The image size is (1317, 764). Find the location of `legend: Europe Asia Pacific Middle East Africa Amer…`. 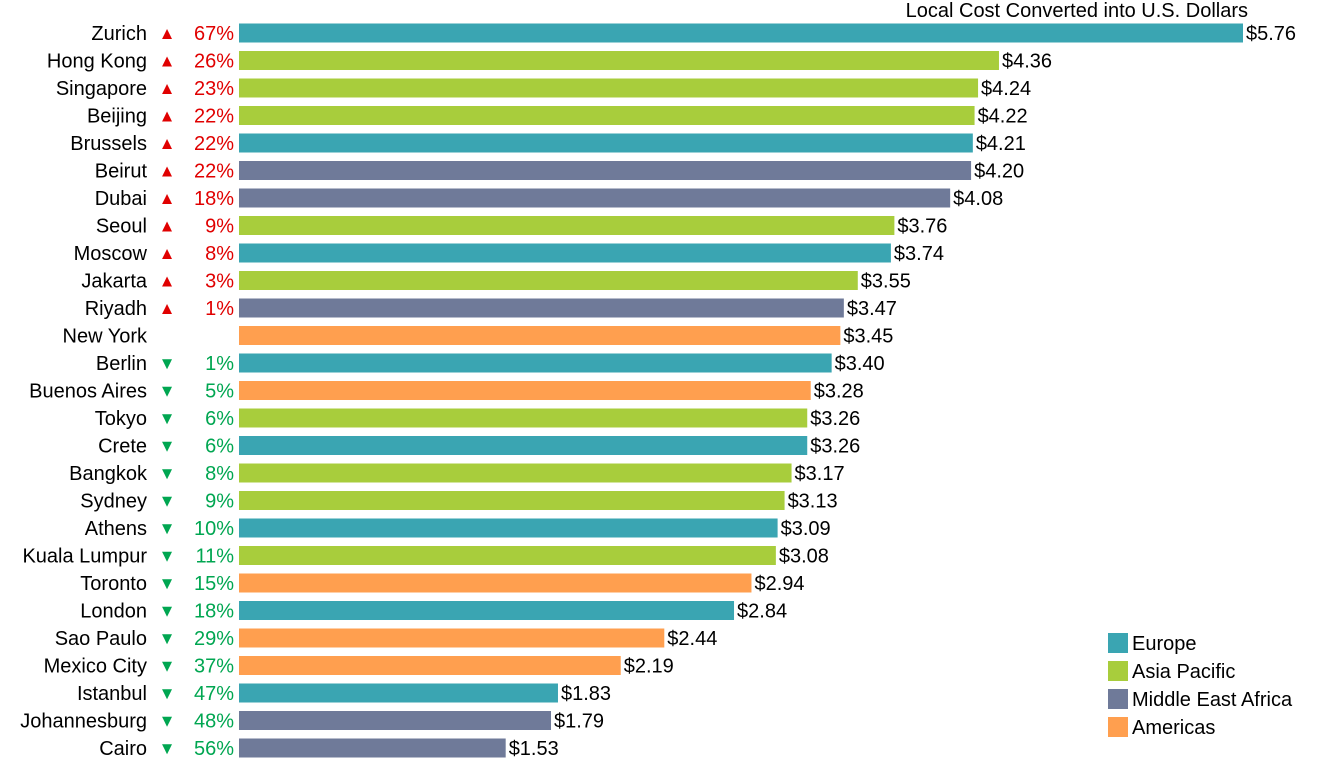

legend: Europe Asia Pacific Middle East Africa Amer… is located at coordinates (1200, 686).